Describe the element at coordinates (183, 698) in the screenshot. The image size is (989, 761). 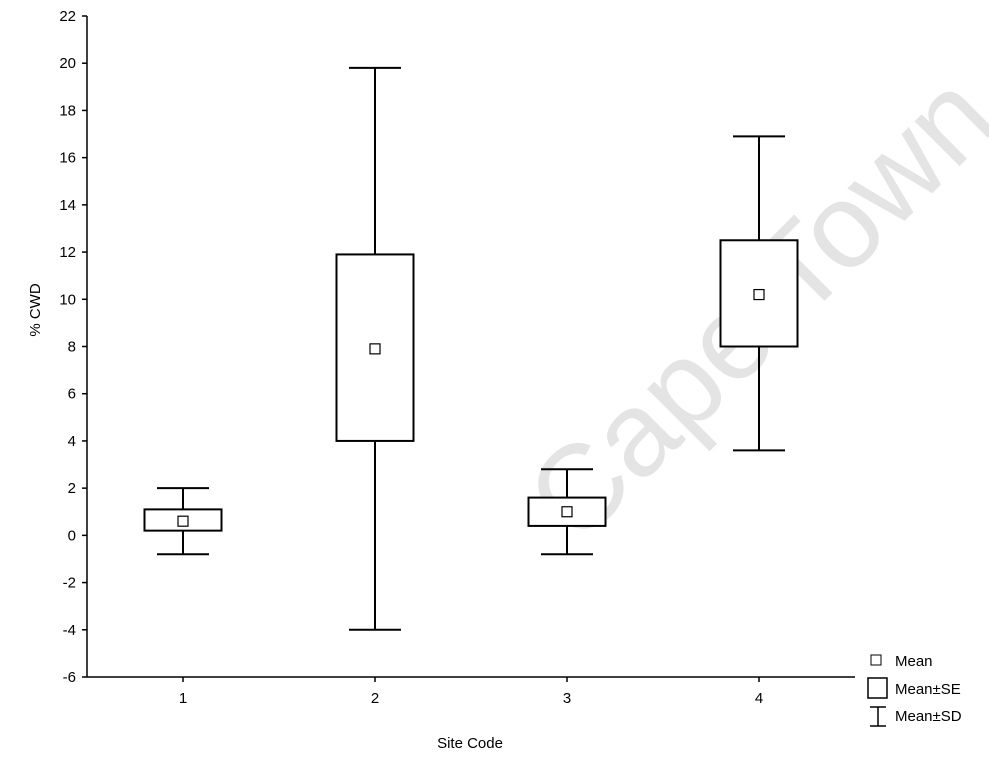
I see `x-tick-label: 1` at that location.